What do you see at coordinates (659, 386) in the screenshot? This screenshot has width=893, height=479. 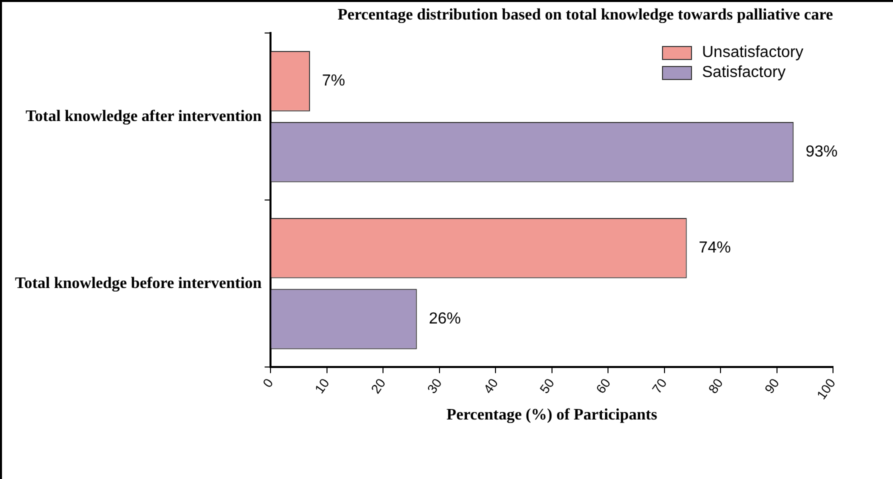 I see `x-tick-label: 70` at bounding box center [659, 386].